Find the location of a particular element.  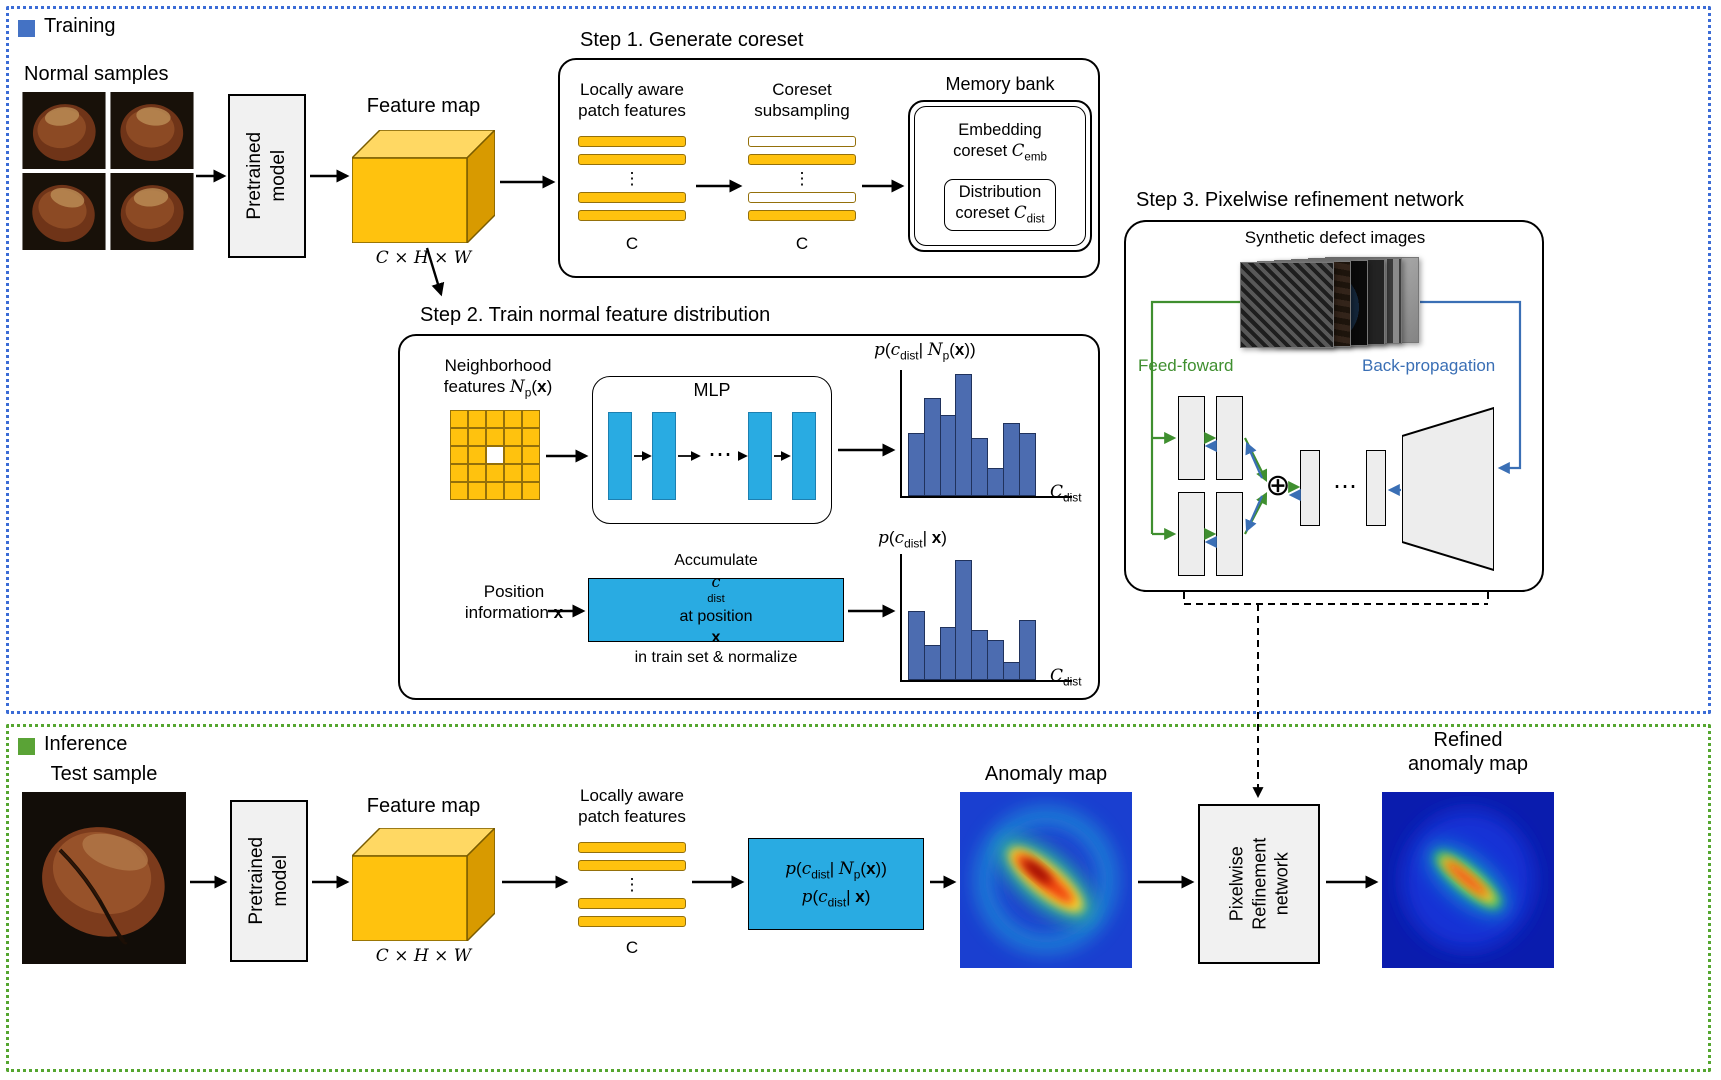

hist1-title: p(cdist| Np(x)) is located at coordinates (925, 351).